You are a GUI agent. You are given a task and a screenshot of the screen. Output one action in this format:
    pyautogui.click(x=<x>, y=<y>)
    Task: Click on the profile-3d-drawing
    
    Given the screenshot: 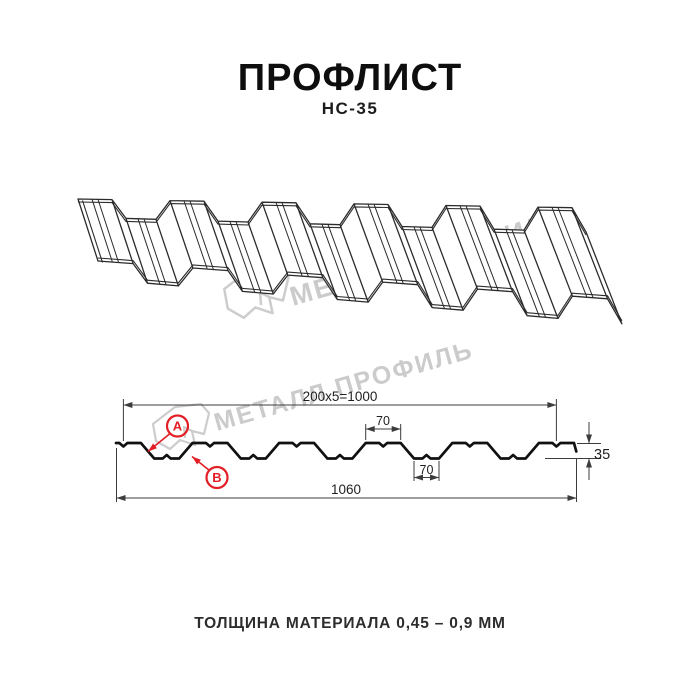 What is the action you would take?
    pyautogui.click(x=350, y=261)
    